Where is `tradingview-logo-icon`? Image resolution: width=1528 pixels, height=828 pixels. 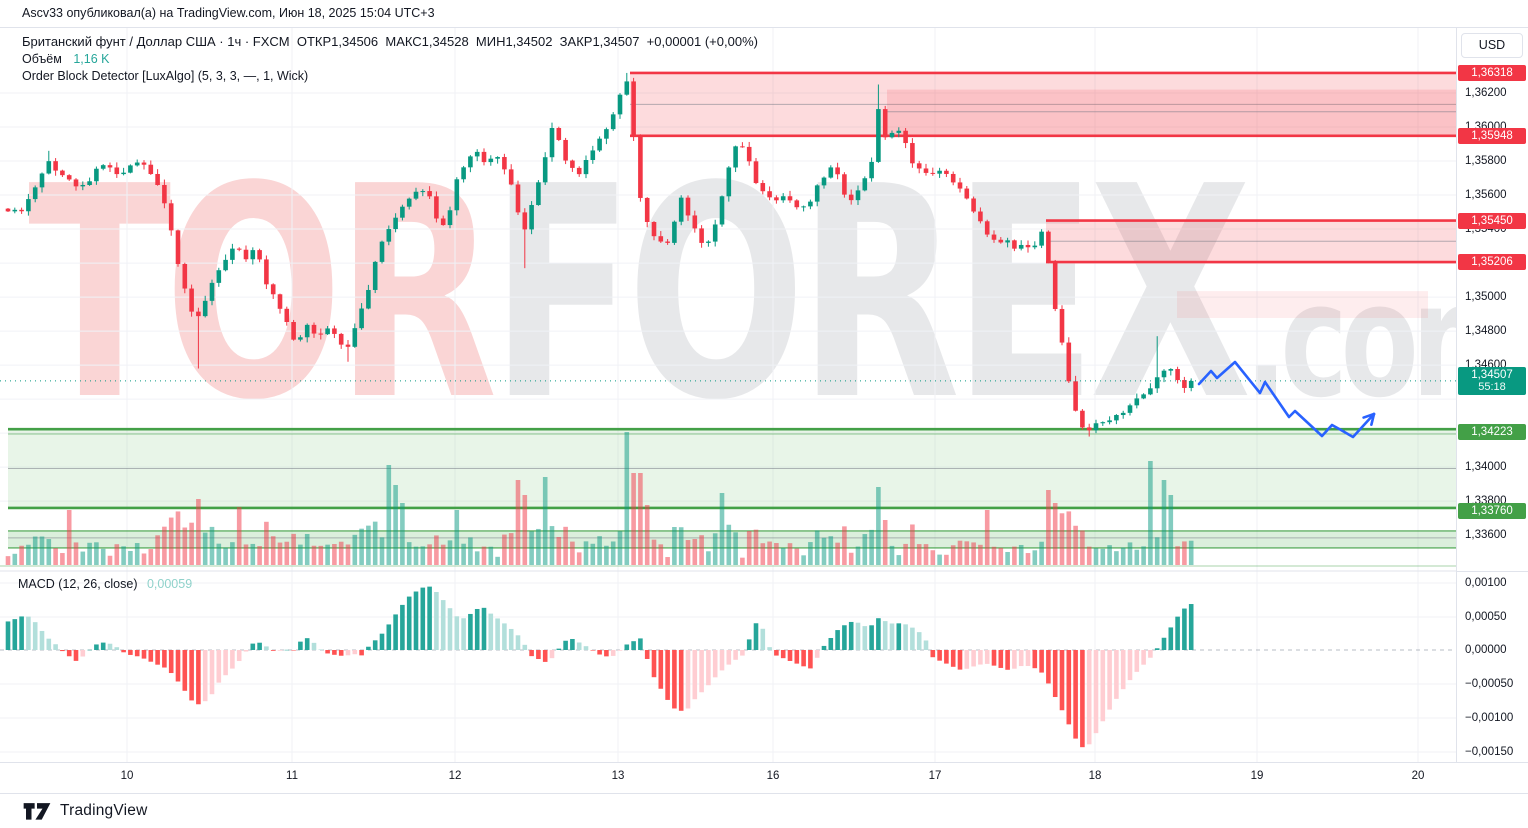 tradingview-logo-icon is located at coordinates (37, 811).